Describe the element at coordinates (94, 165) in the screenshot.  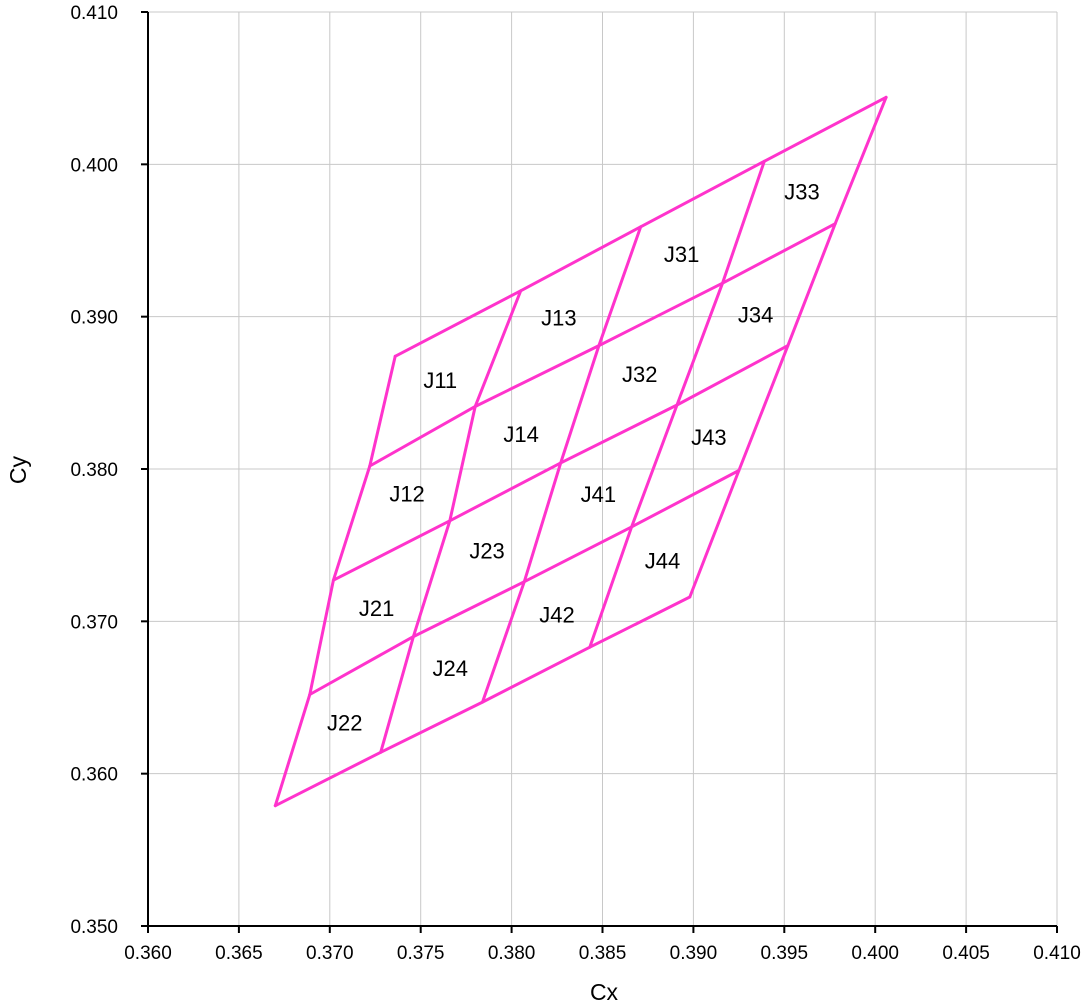
I see `y-tick-label: 0.400` at that location.